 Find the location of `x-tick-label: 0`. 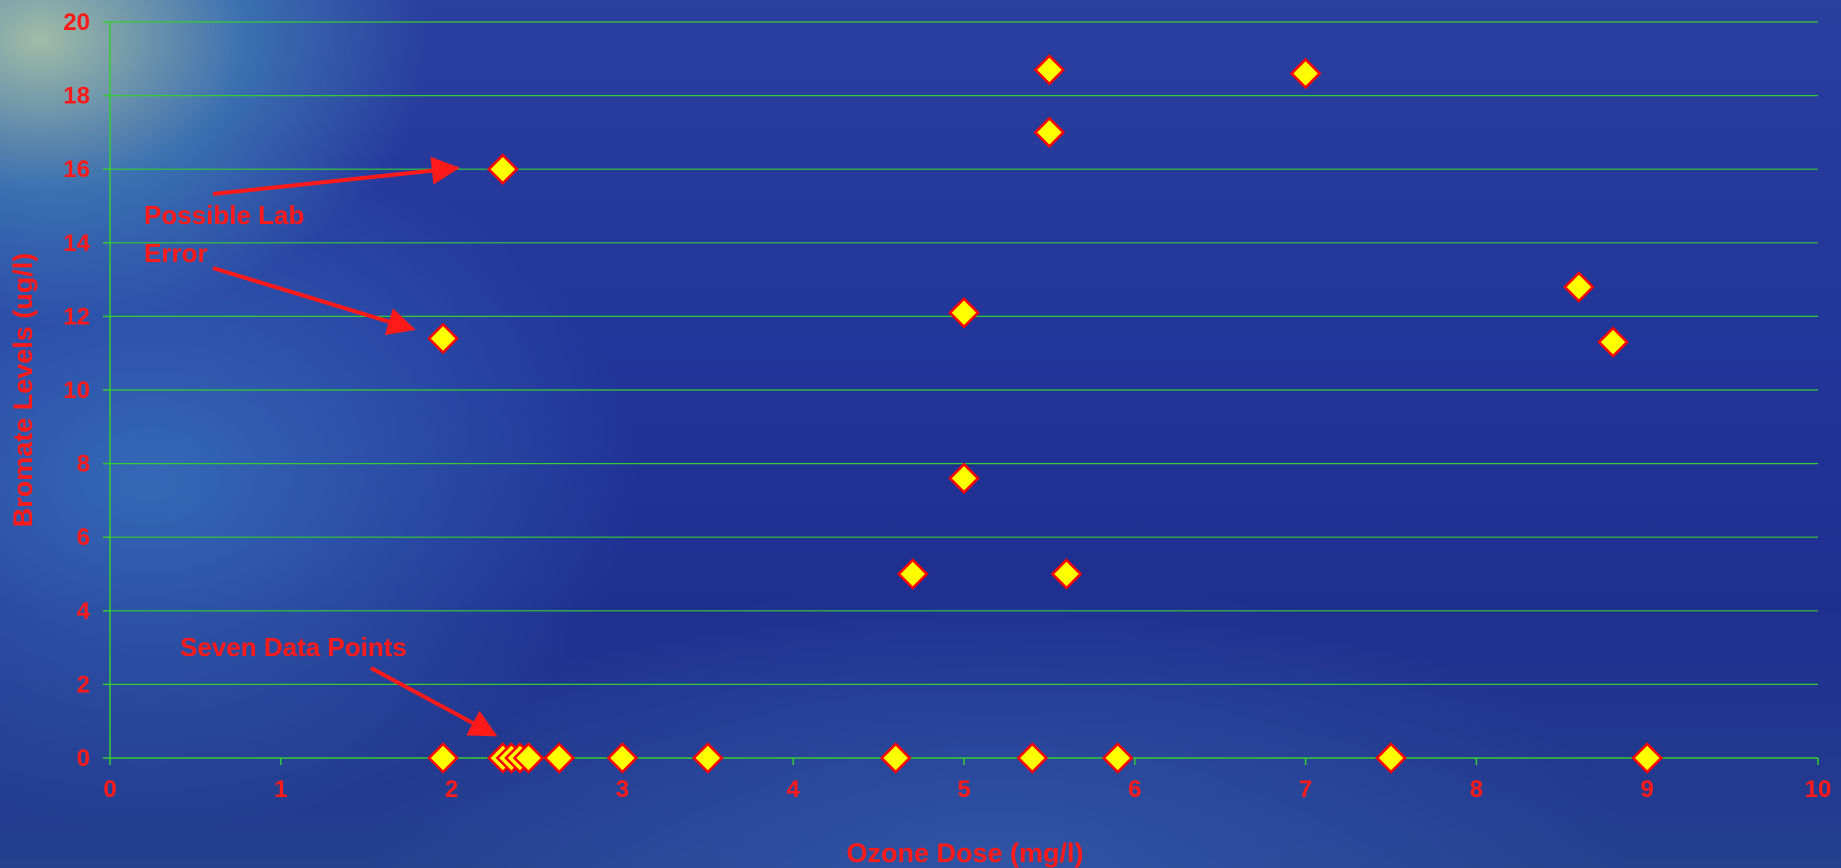

x-tick-label: 0 is located at coordinates (109, 789).